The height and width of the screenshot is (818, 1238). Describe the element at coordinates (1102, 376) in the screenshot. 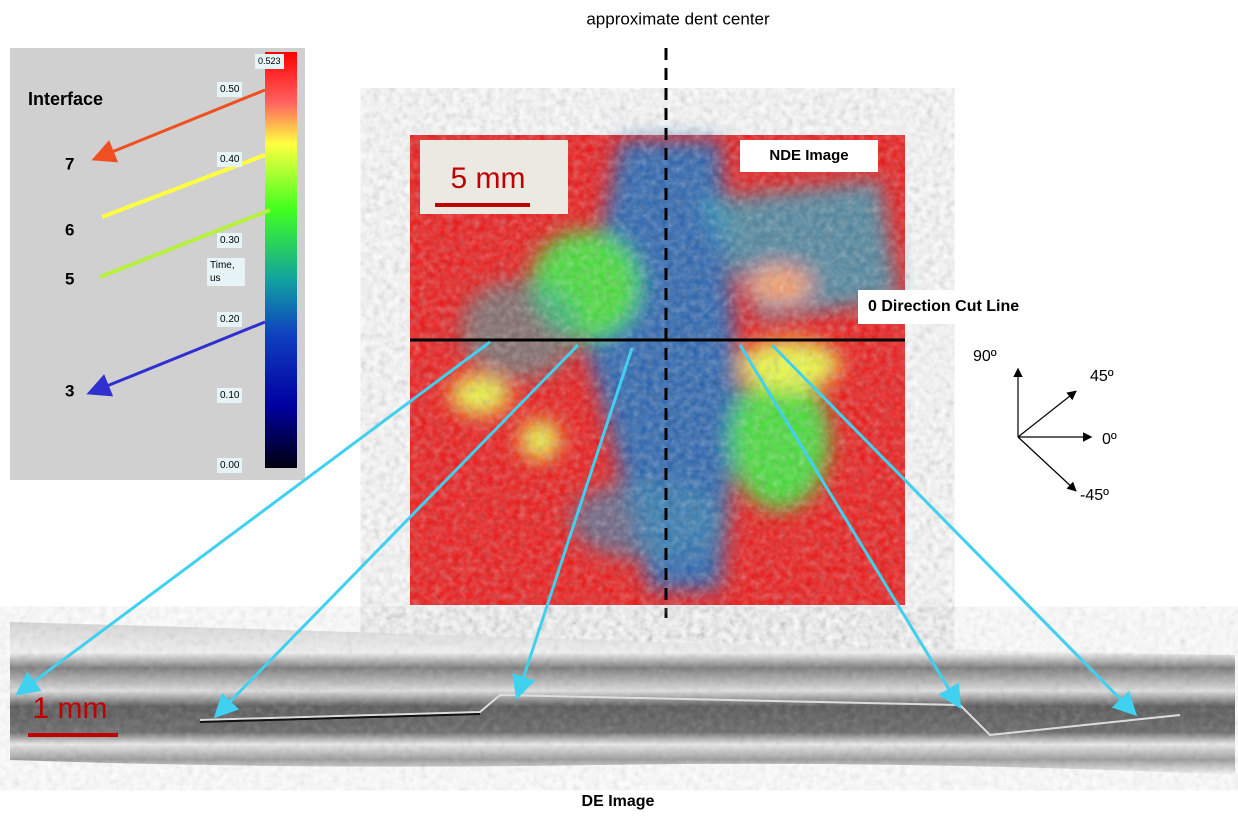

I see `compass-label: 45º` at that location.